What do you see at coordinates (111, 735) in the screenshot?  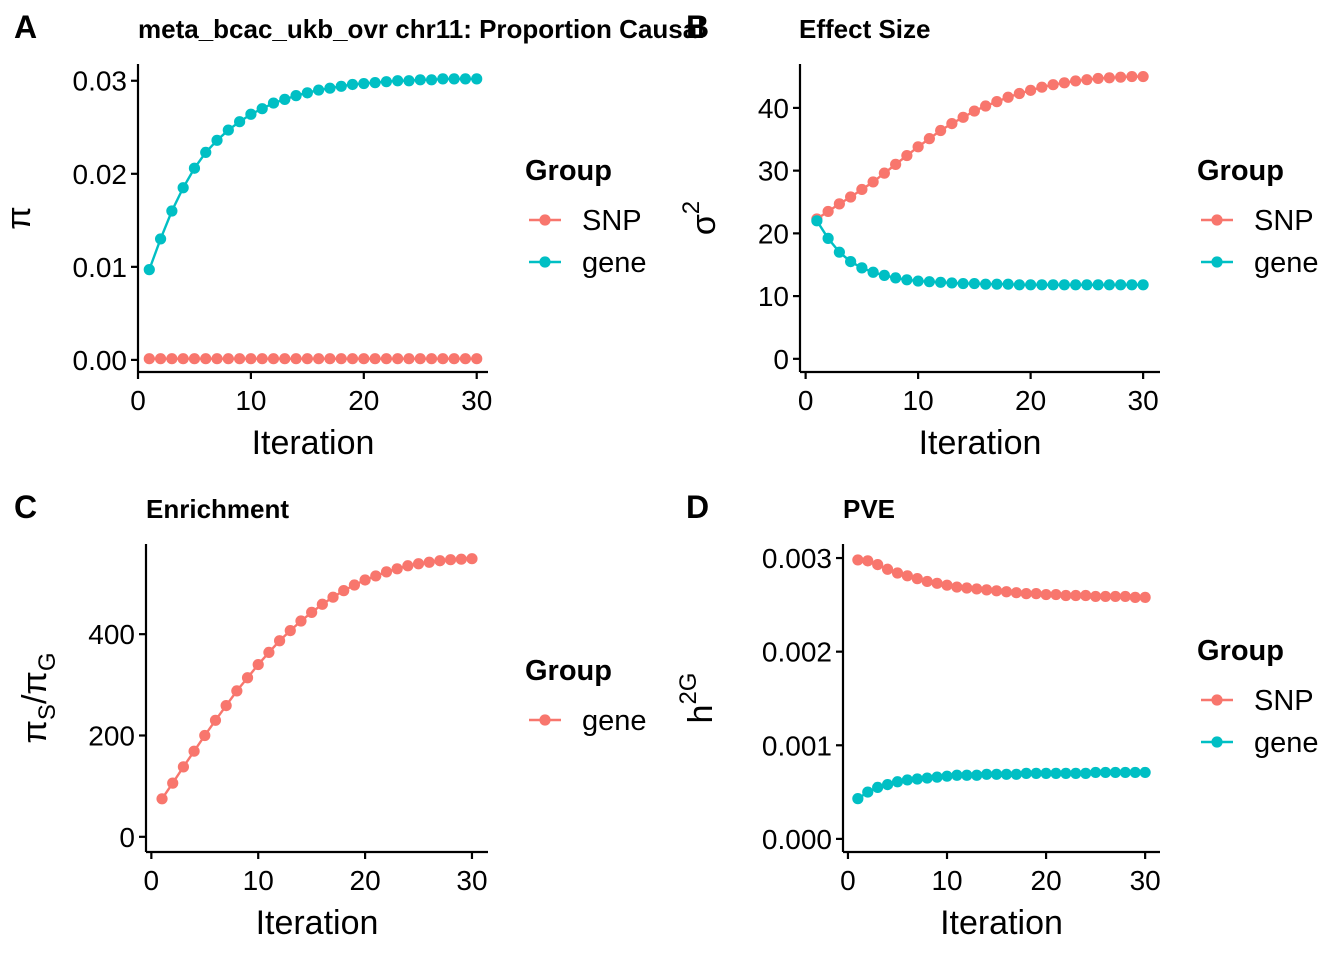 I see `y-tick-label: 200` at bounding box center [111, 735].